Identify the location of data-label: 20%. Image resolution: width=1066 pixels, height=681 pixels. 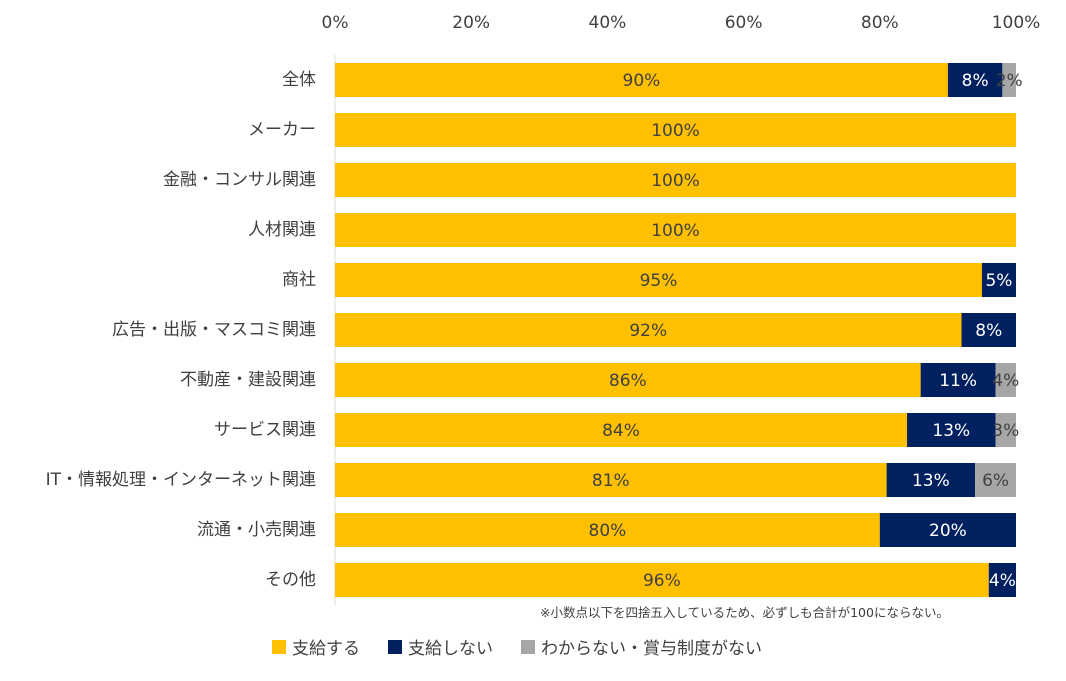
(948, 531).